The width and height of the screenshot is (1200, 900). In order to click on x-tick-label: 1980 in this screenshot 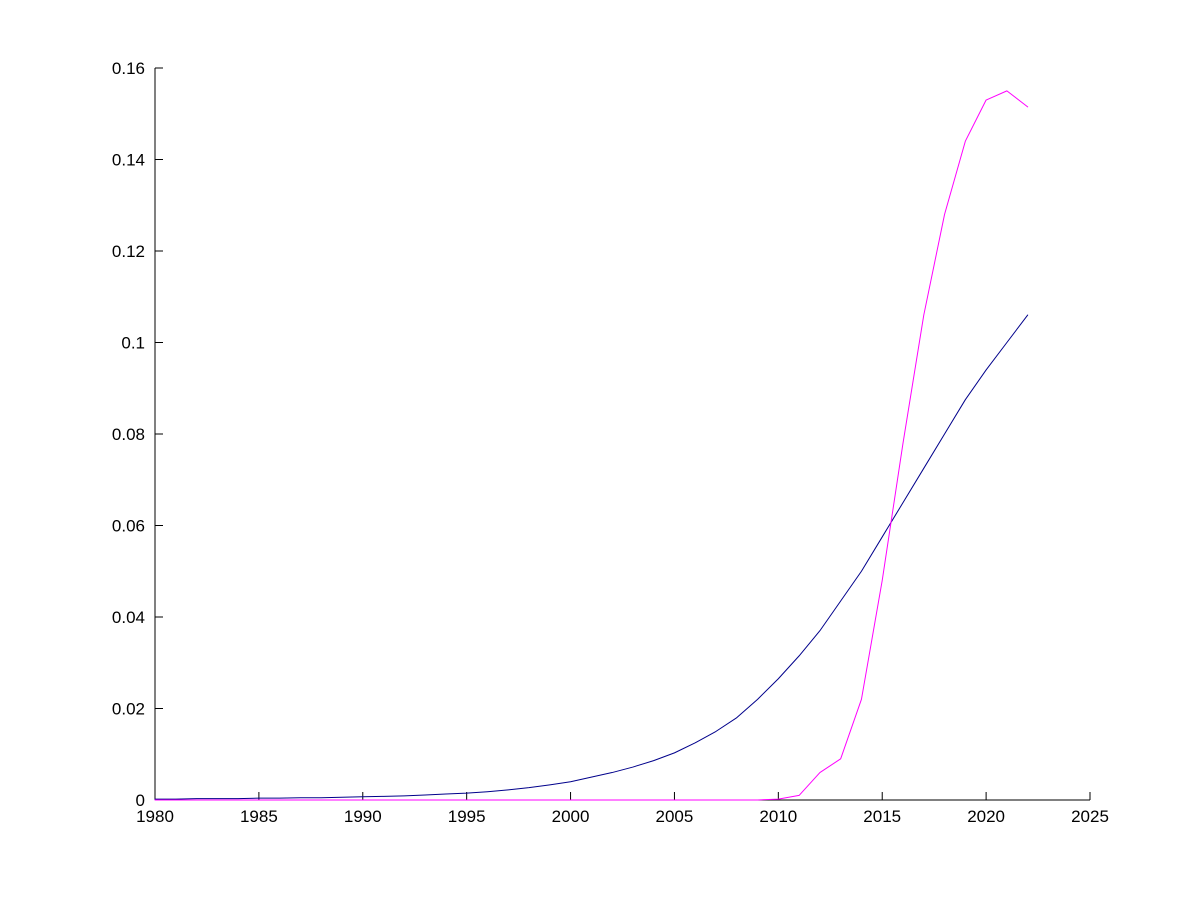, I will do `click(155, 816)`.